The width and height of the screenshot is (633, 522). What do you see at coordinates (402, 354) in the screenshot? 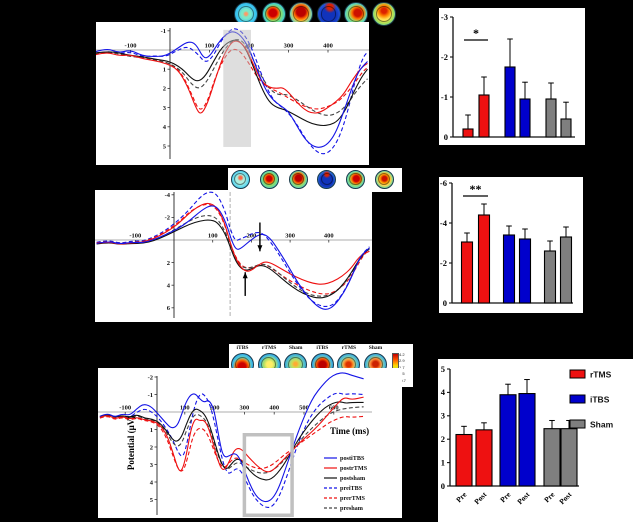
I see `colorbar-tick-label: 4.2` at bounding box center [402, 354].